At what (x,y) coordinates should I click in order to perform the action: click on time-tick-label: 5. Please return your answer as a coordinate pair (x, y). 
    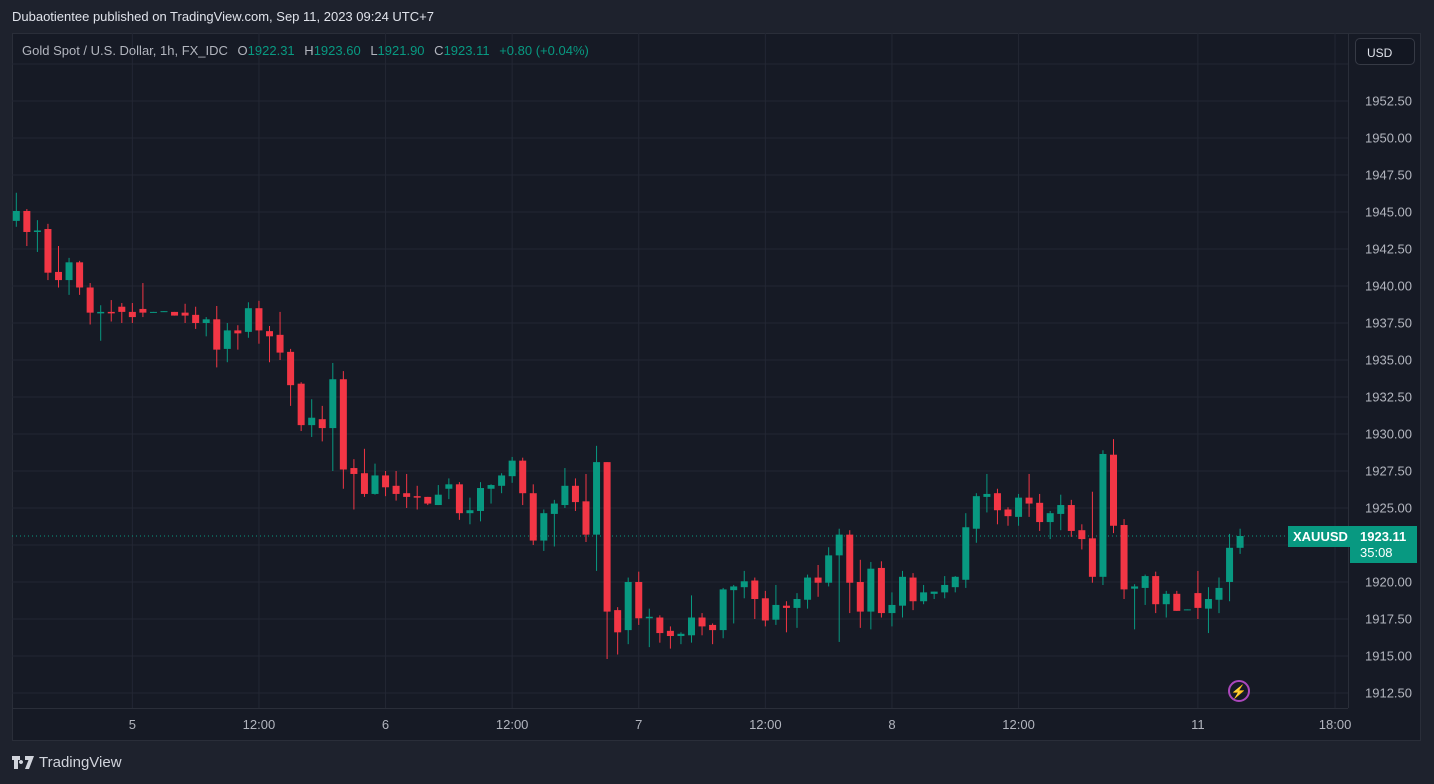
    Looking at the image, I should click on (132, 724).